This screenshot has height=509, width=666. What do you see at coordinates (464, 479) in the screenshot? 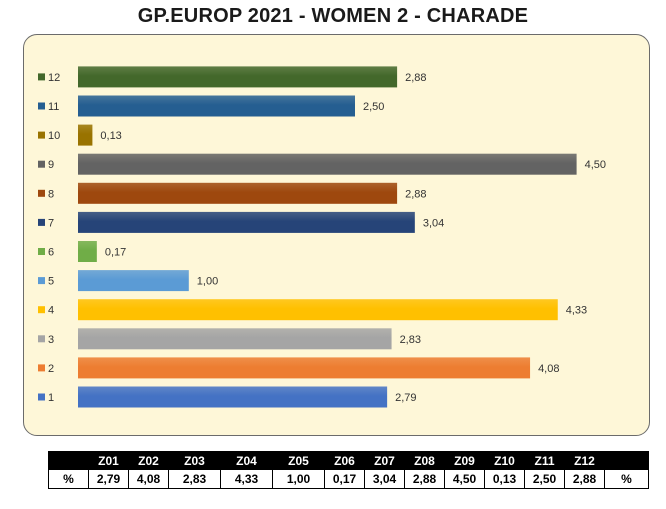
I see `table-cell: 4,50` at bounding box center [464, 479].